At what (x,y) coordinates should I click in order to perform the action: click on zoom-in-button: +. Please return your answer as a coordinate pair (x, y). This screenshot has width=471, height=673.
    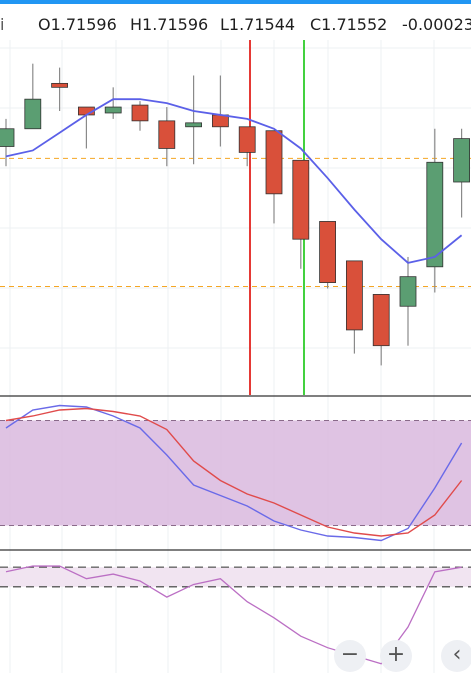
    Looking at the image, I should click on (396, 656).